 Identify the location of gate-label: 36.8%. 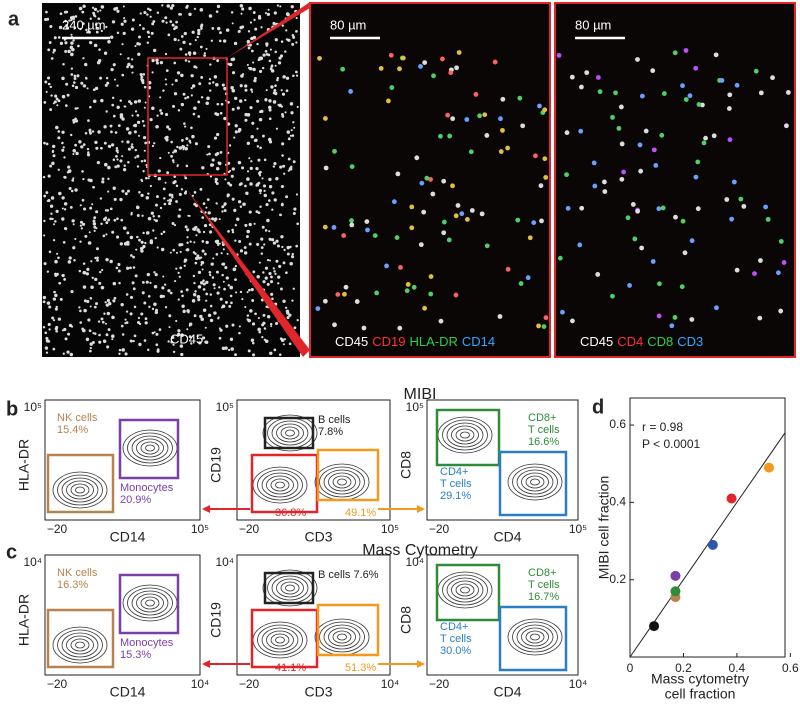
(290, 513).